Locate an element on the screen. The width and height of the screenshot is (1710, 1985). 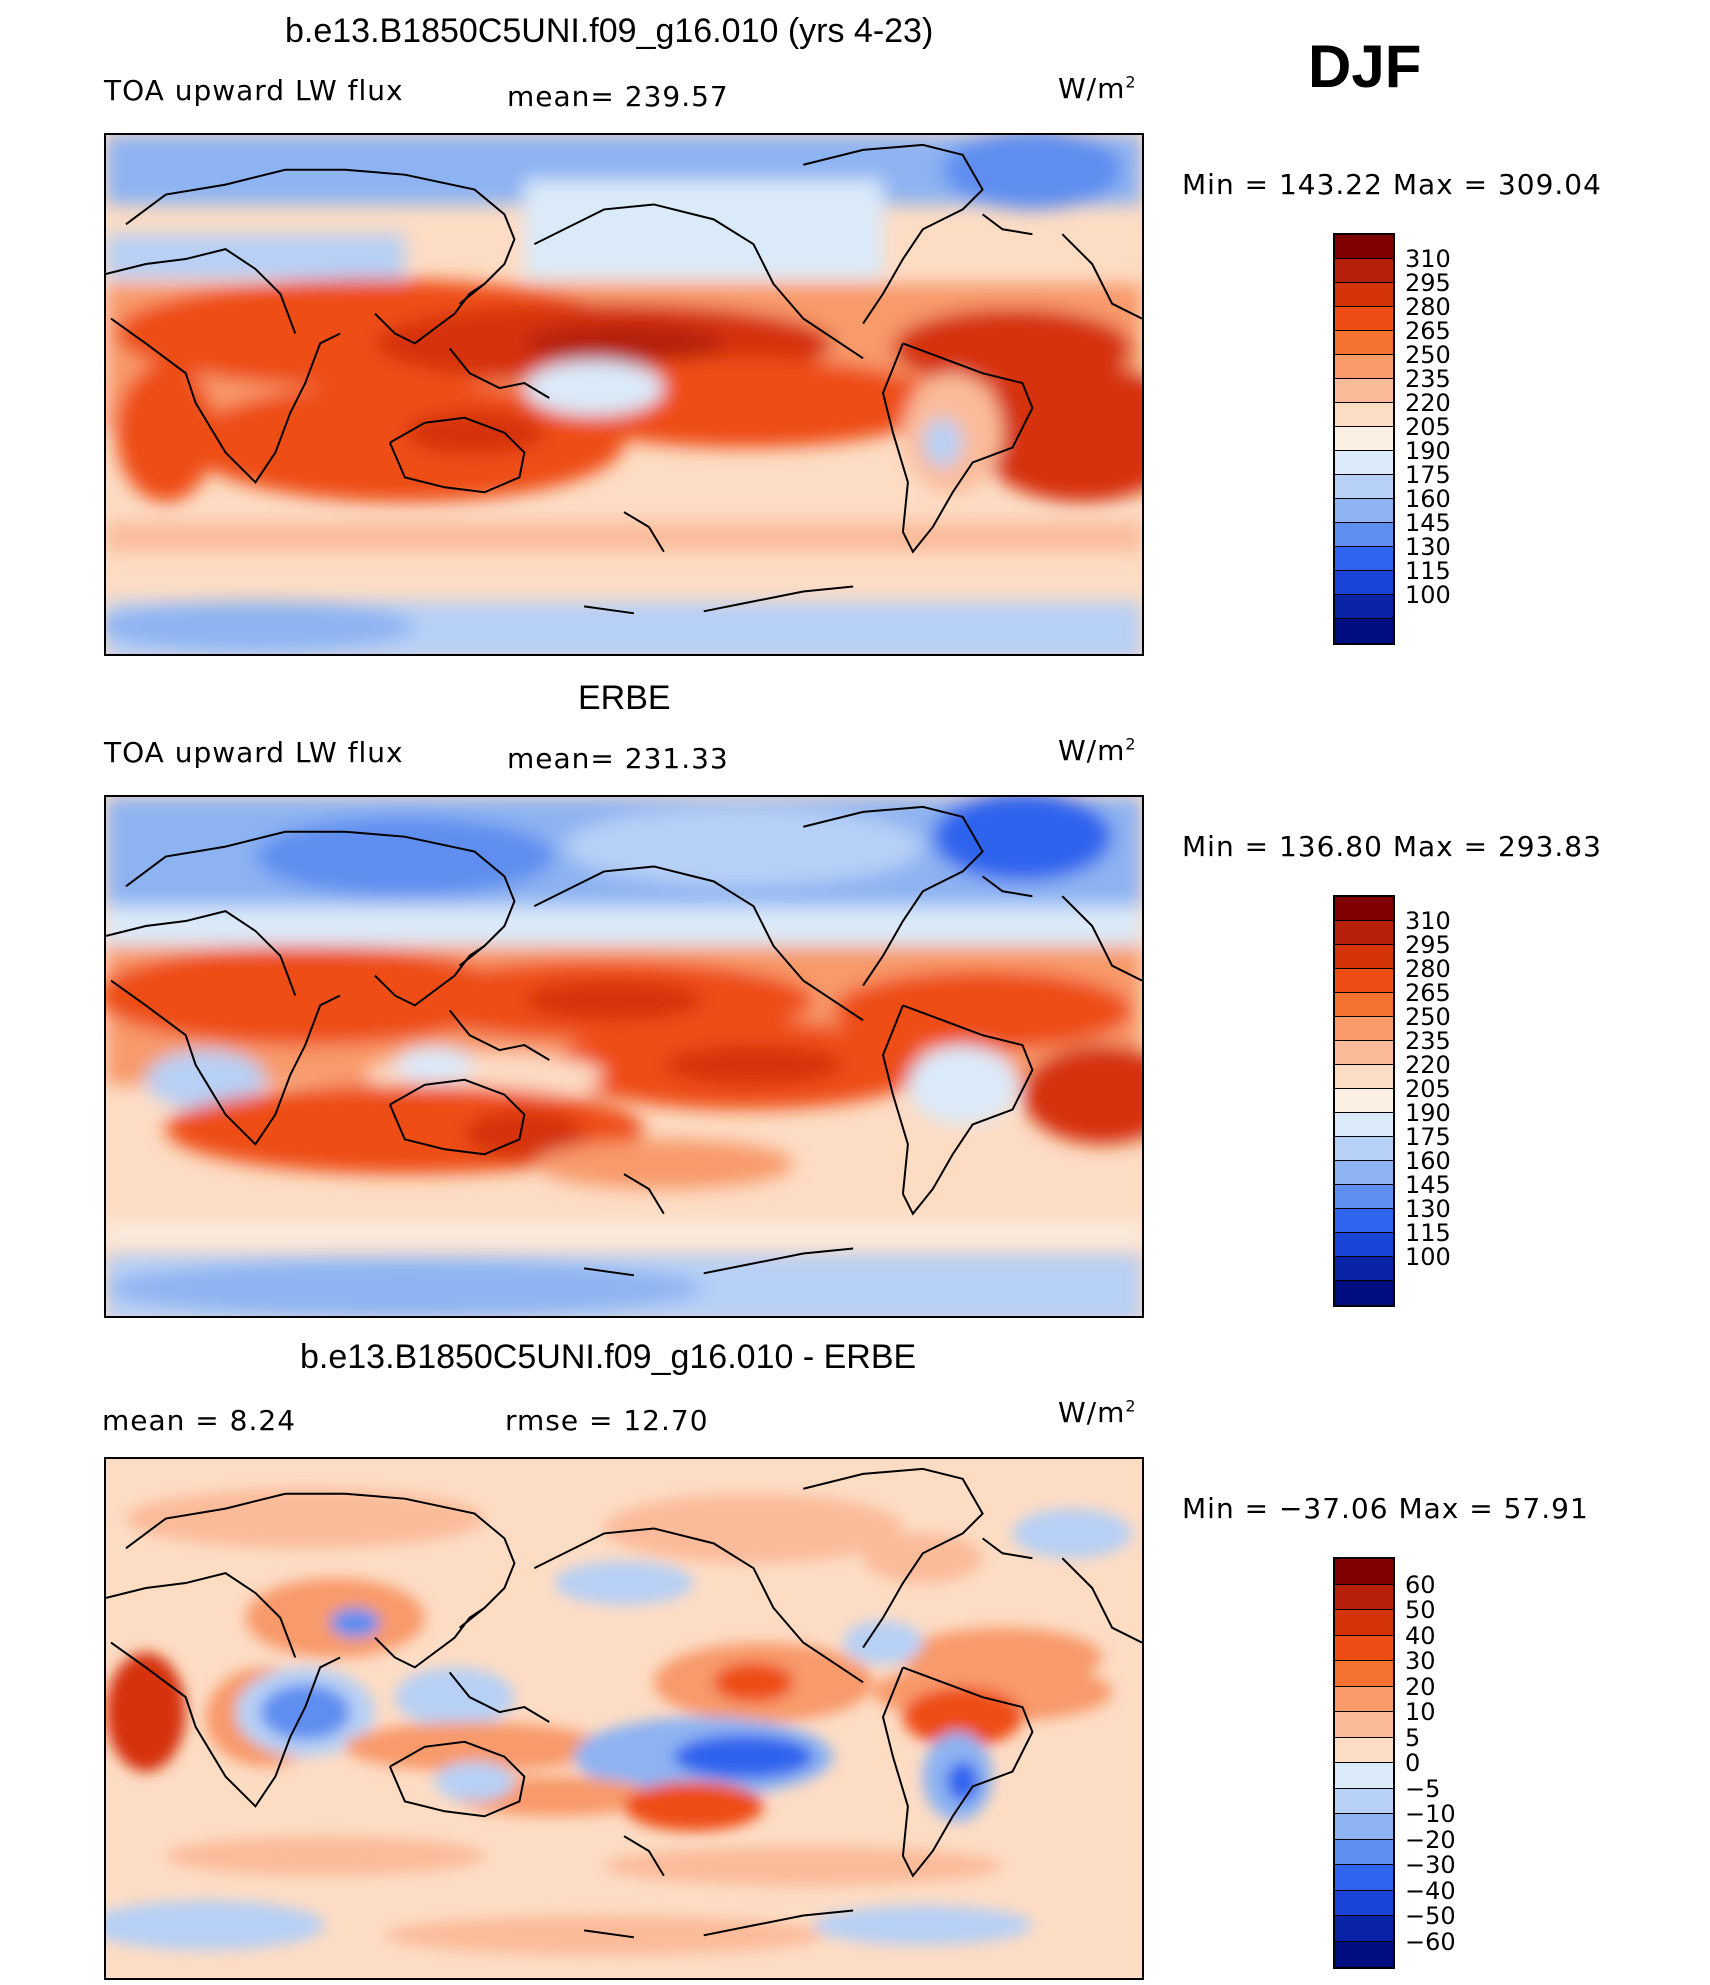
panel2-mean-label: mean= 231.33 is located at coordinates (618, 758).